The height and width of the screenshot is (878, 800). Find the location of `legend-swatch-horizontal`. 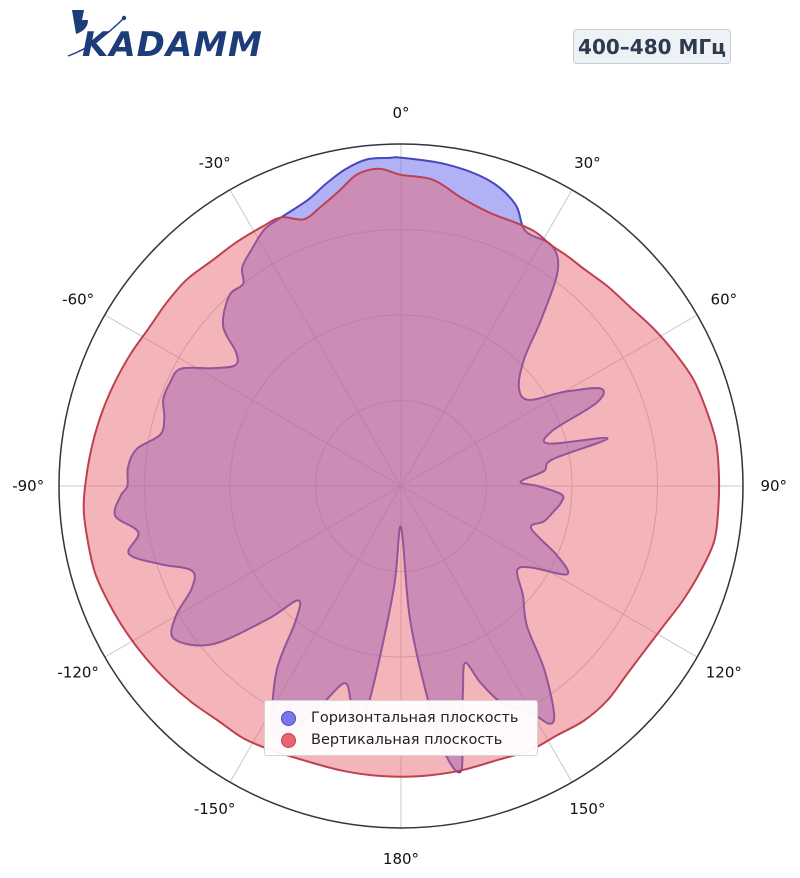

legend-swatch-horizontal is located at coordinates (288, 718).